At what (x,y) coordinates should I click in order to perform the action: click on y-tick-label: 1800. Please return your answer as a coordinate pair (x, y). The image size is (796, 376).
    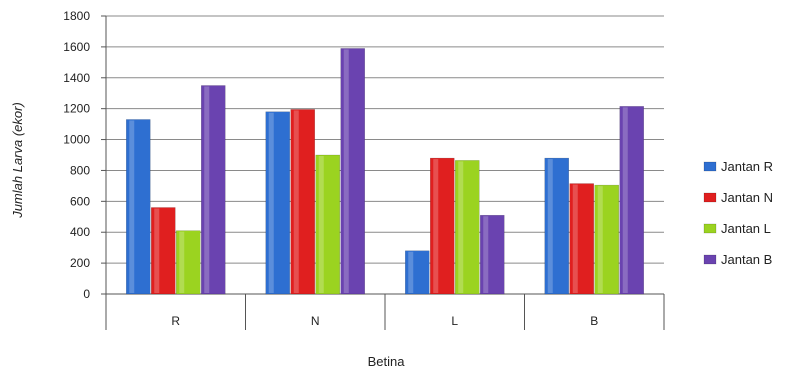
    Looking at the image, I should click on (76, 16).